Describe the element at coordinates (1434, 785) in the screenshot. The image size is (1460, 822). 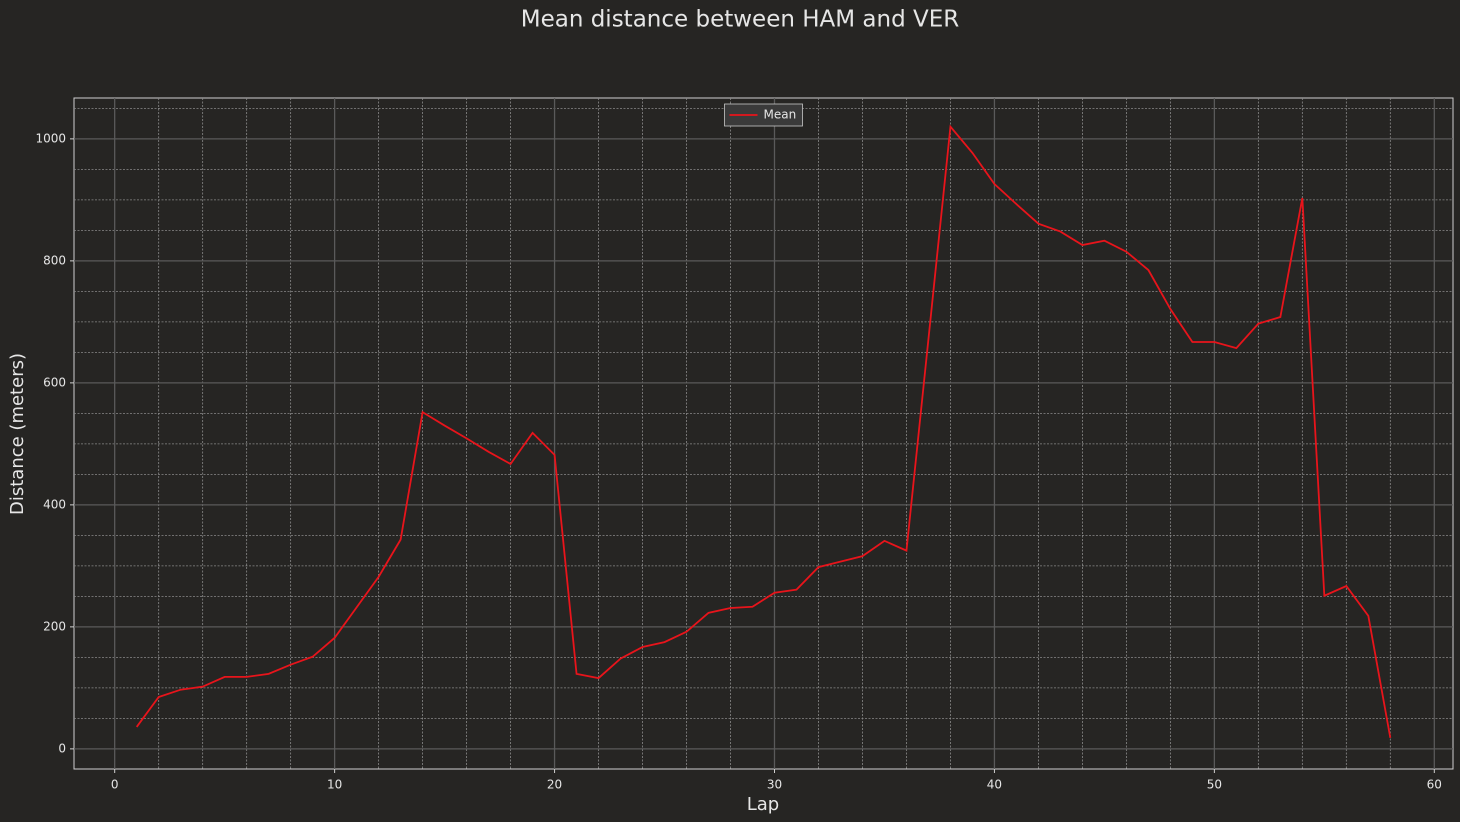
I see `x-tick-label: 60` at that location.